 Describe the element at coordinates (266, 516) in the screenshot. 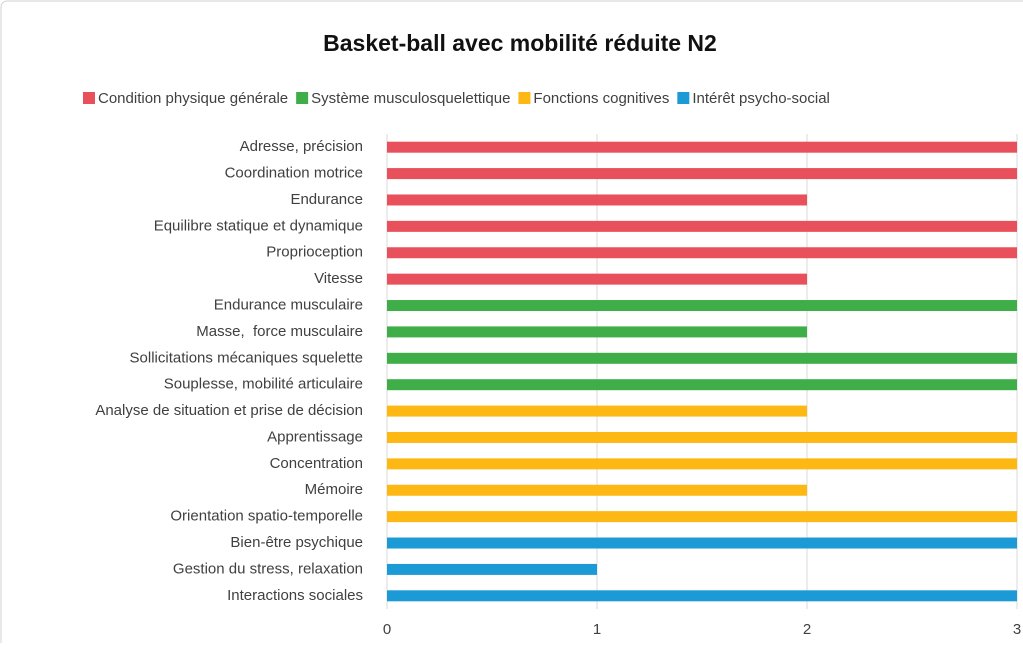

I see `y-tick-label: Orientation spatio-temporelle` at that location.